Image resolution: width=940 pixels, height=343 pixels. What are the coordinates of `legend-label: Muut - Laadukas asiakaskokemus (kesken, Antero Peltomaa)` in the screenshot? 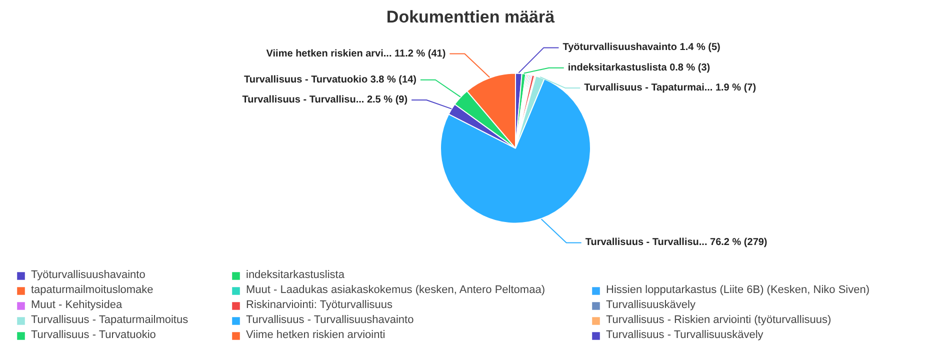 It's located at (395, 290).